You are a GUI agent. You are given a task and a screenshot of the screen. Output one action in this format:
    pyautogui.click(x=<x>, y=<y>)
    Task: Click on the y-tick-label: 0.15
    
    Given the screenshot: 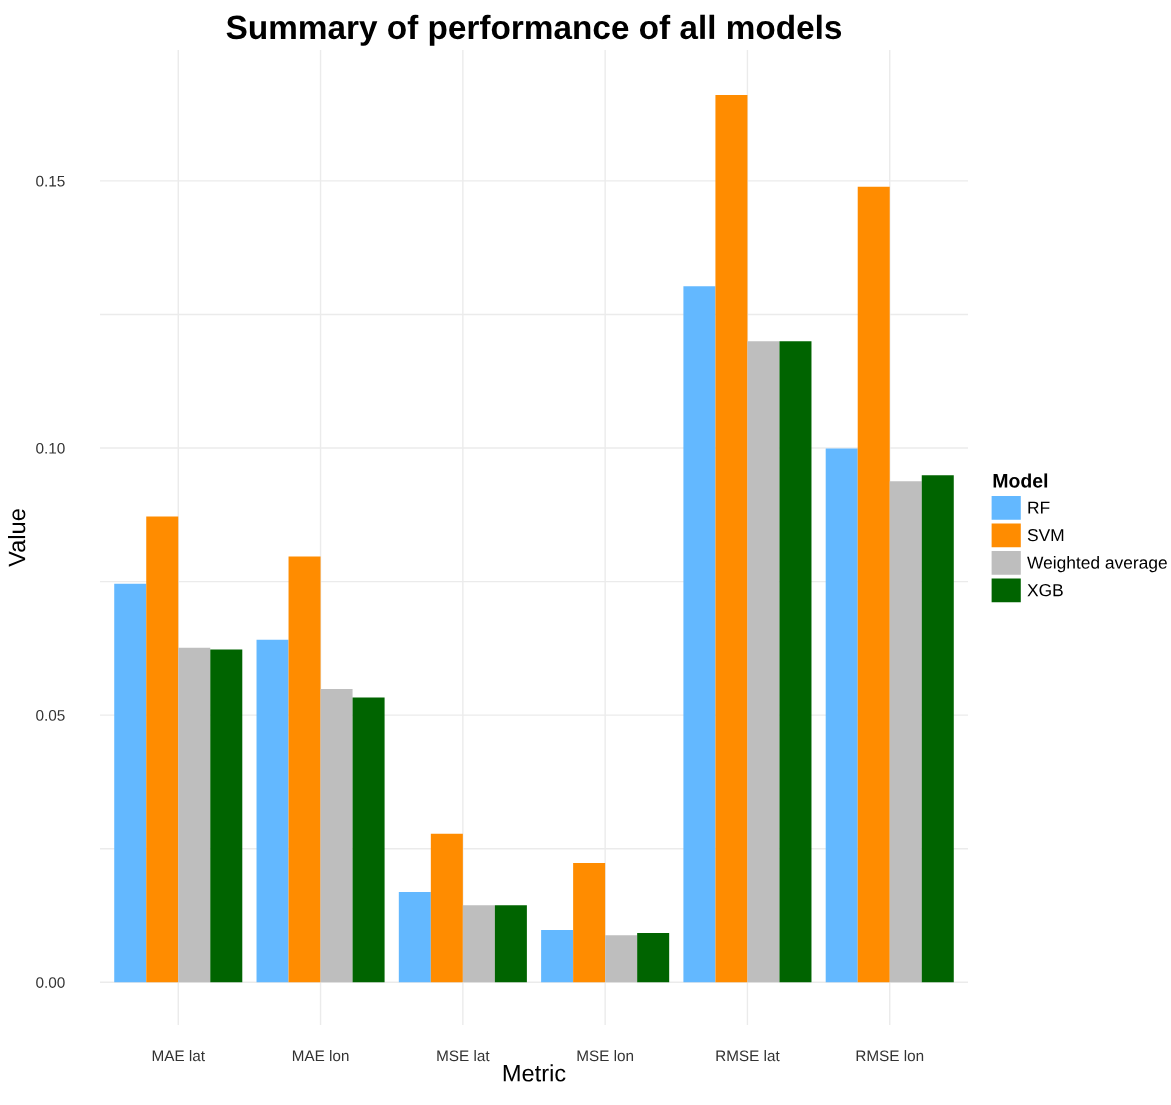 What is the action you would take?
    pyautogui.click(x=50, y=181)
    